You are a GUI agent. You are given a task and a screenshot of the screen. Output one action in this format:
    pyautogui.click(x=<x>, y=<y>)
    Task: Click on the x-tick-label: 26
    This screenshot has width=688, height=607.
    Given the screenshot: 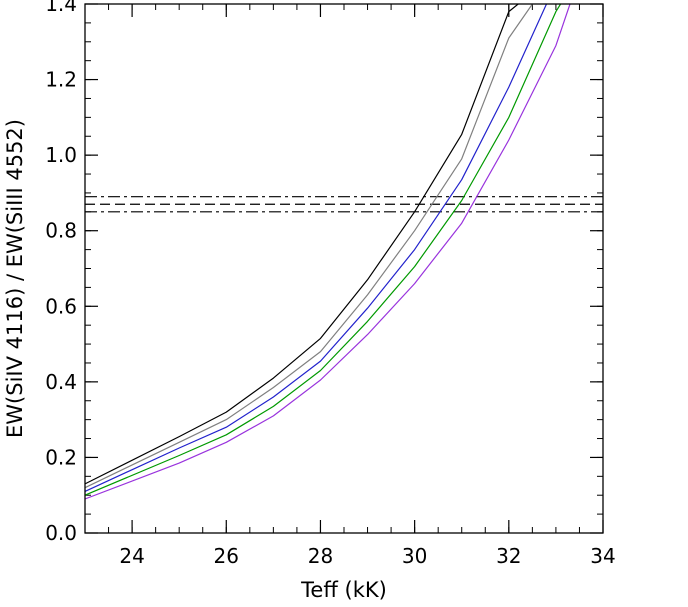 What is the action you would take?
    pyautogui.click(x=226, y=556)
    